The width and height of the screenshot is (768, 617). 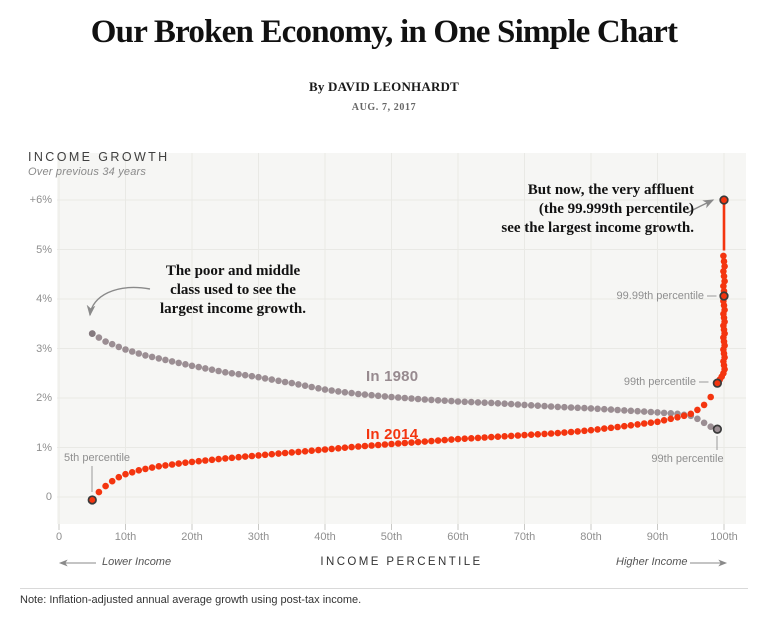 I want to click on series-label-1980: In 1980, so click(x=392, y=376).